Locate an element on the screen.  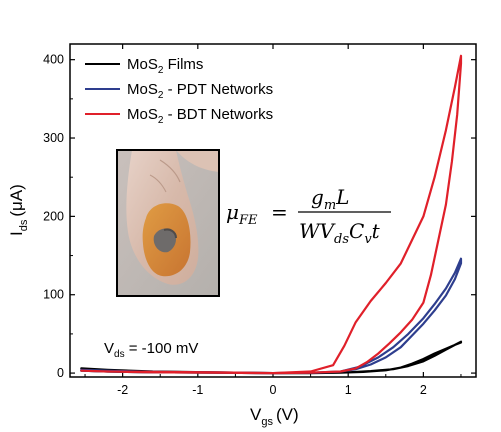
y-tick-label: 300 is located at coordinates (53, 138).